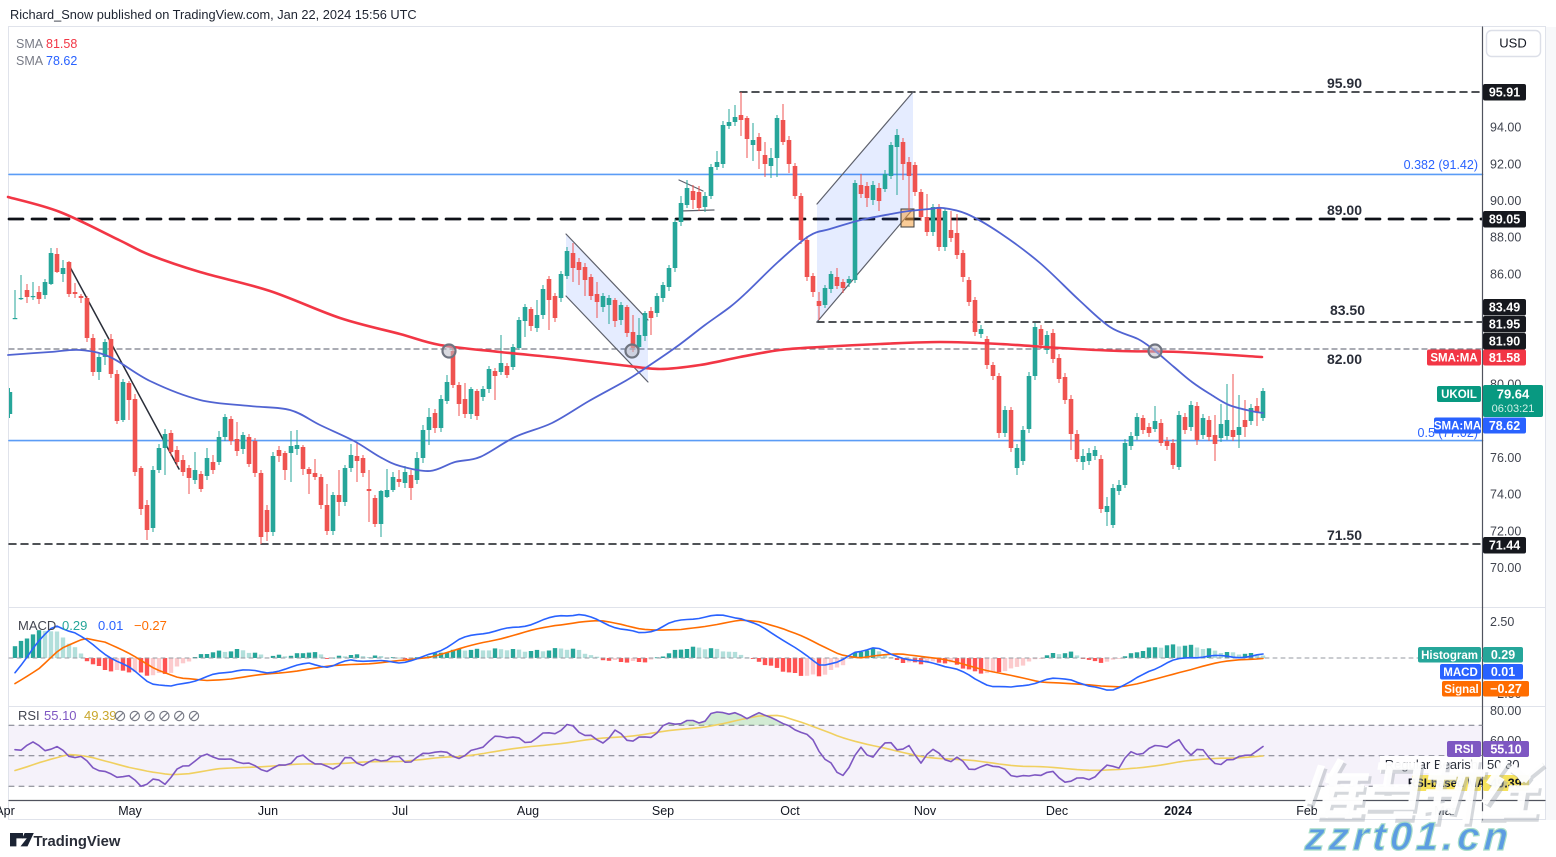 This screenshot has height=857, width=1556. Describe the element at coordinates (1504, 546) in the screenshot. I see `svg-text: 71.44` at that location.